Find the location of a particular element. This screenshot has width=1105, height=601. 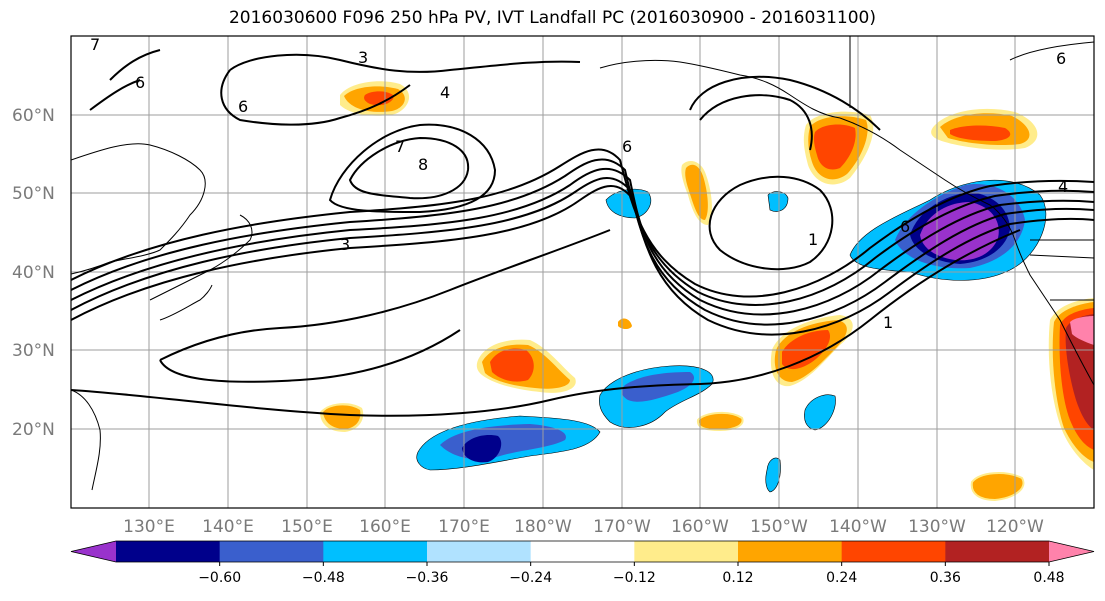

lon-label: 130°W is located at coordinates (937, 527).